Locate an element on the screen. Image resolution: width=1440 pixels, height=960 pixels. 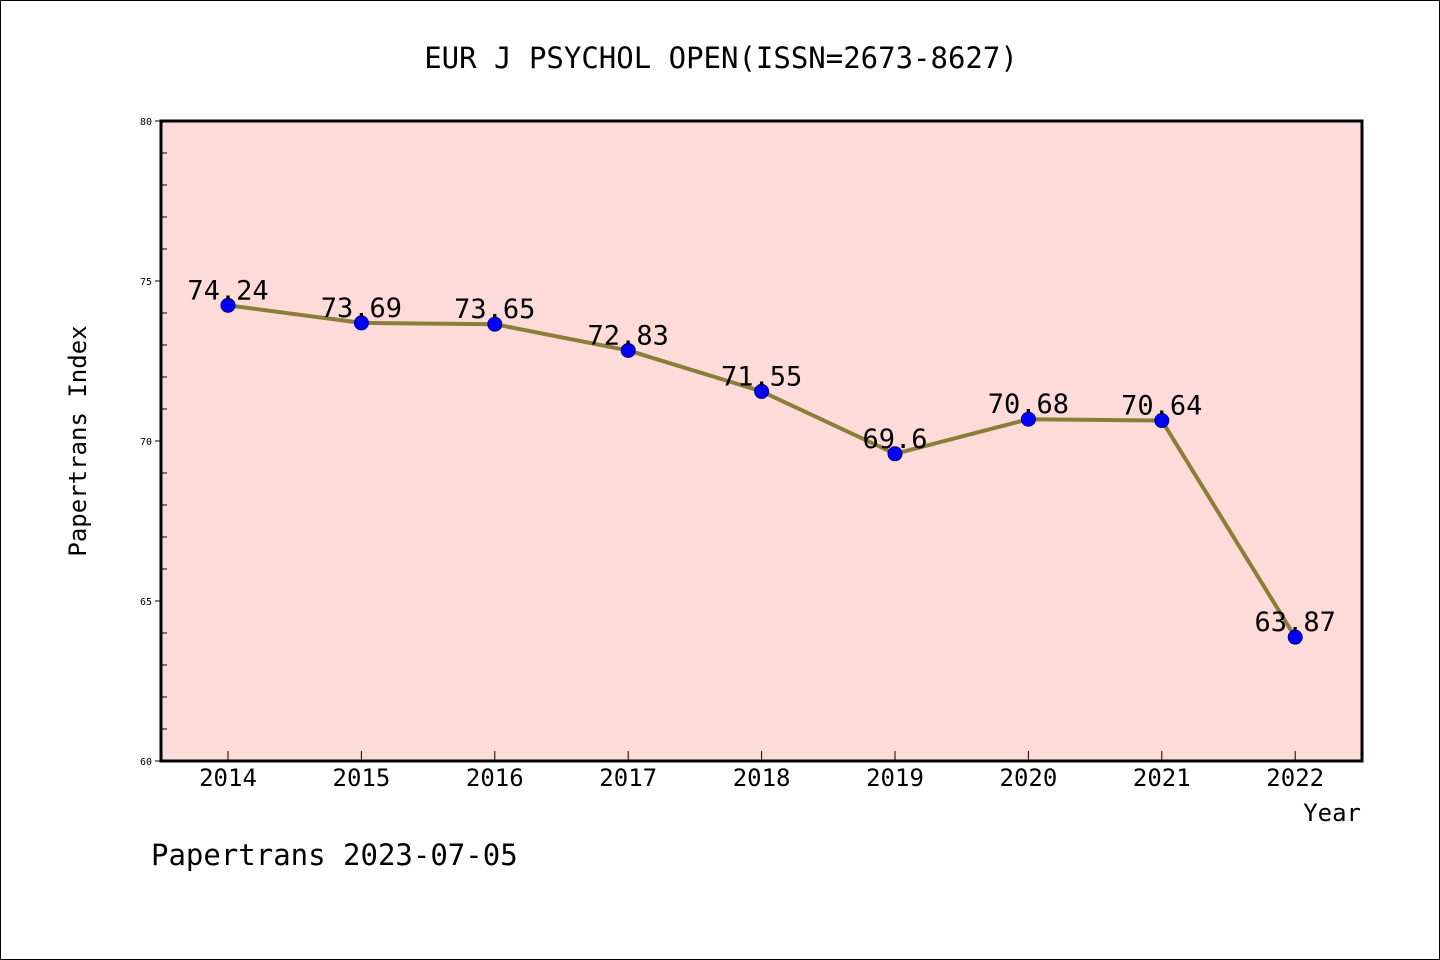
y-tick-label: 60 is located at coordinates (146, 762).